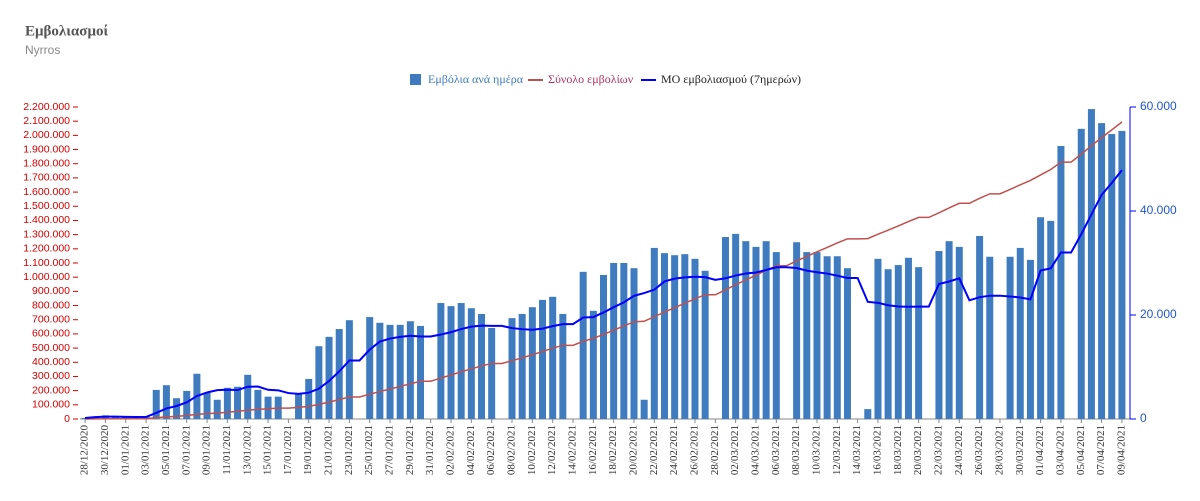  I want to click on x-tick-label: 25/01/2021, so click(369, 450).